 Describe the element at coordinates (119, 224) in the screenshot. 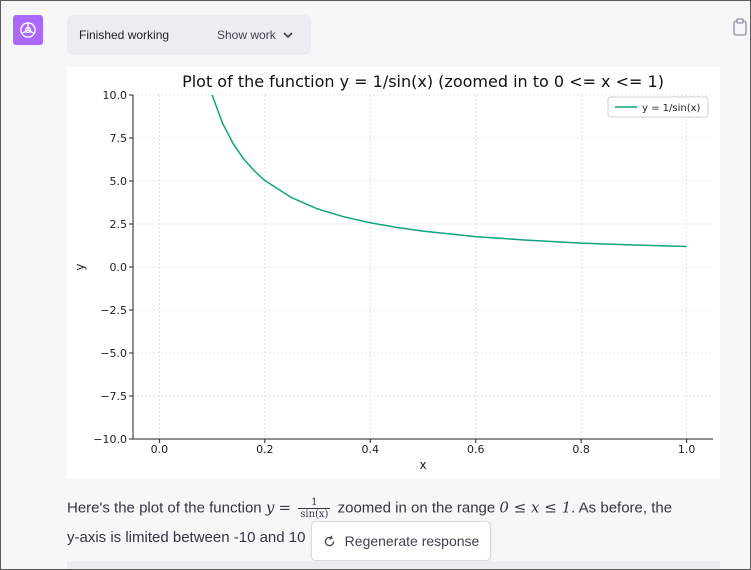

I see `y-tick-label: 2.5` at that location.